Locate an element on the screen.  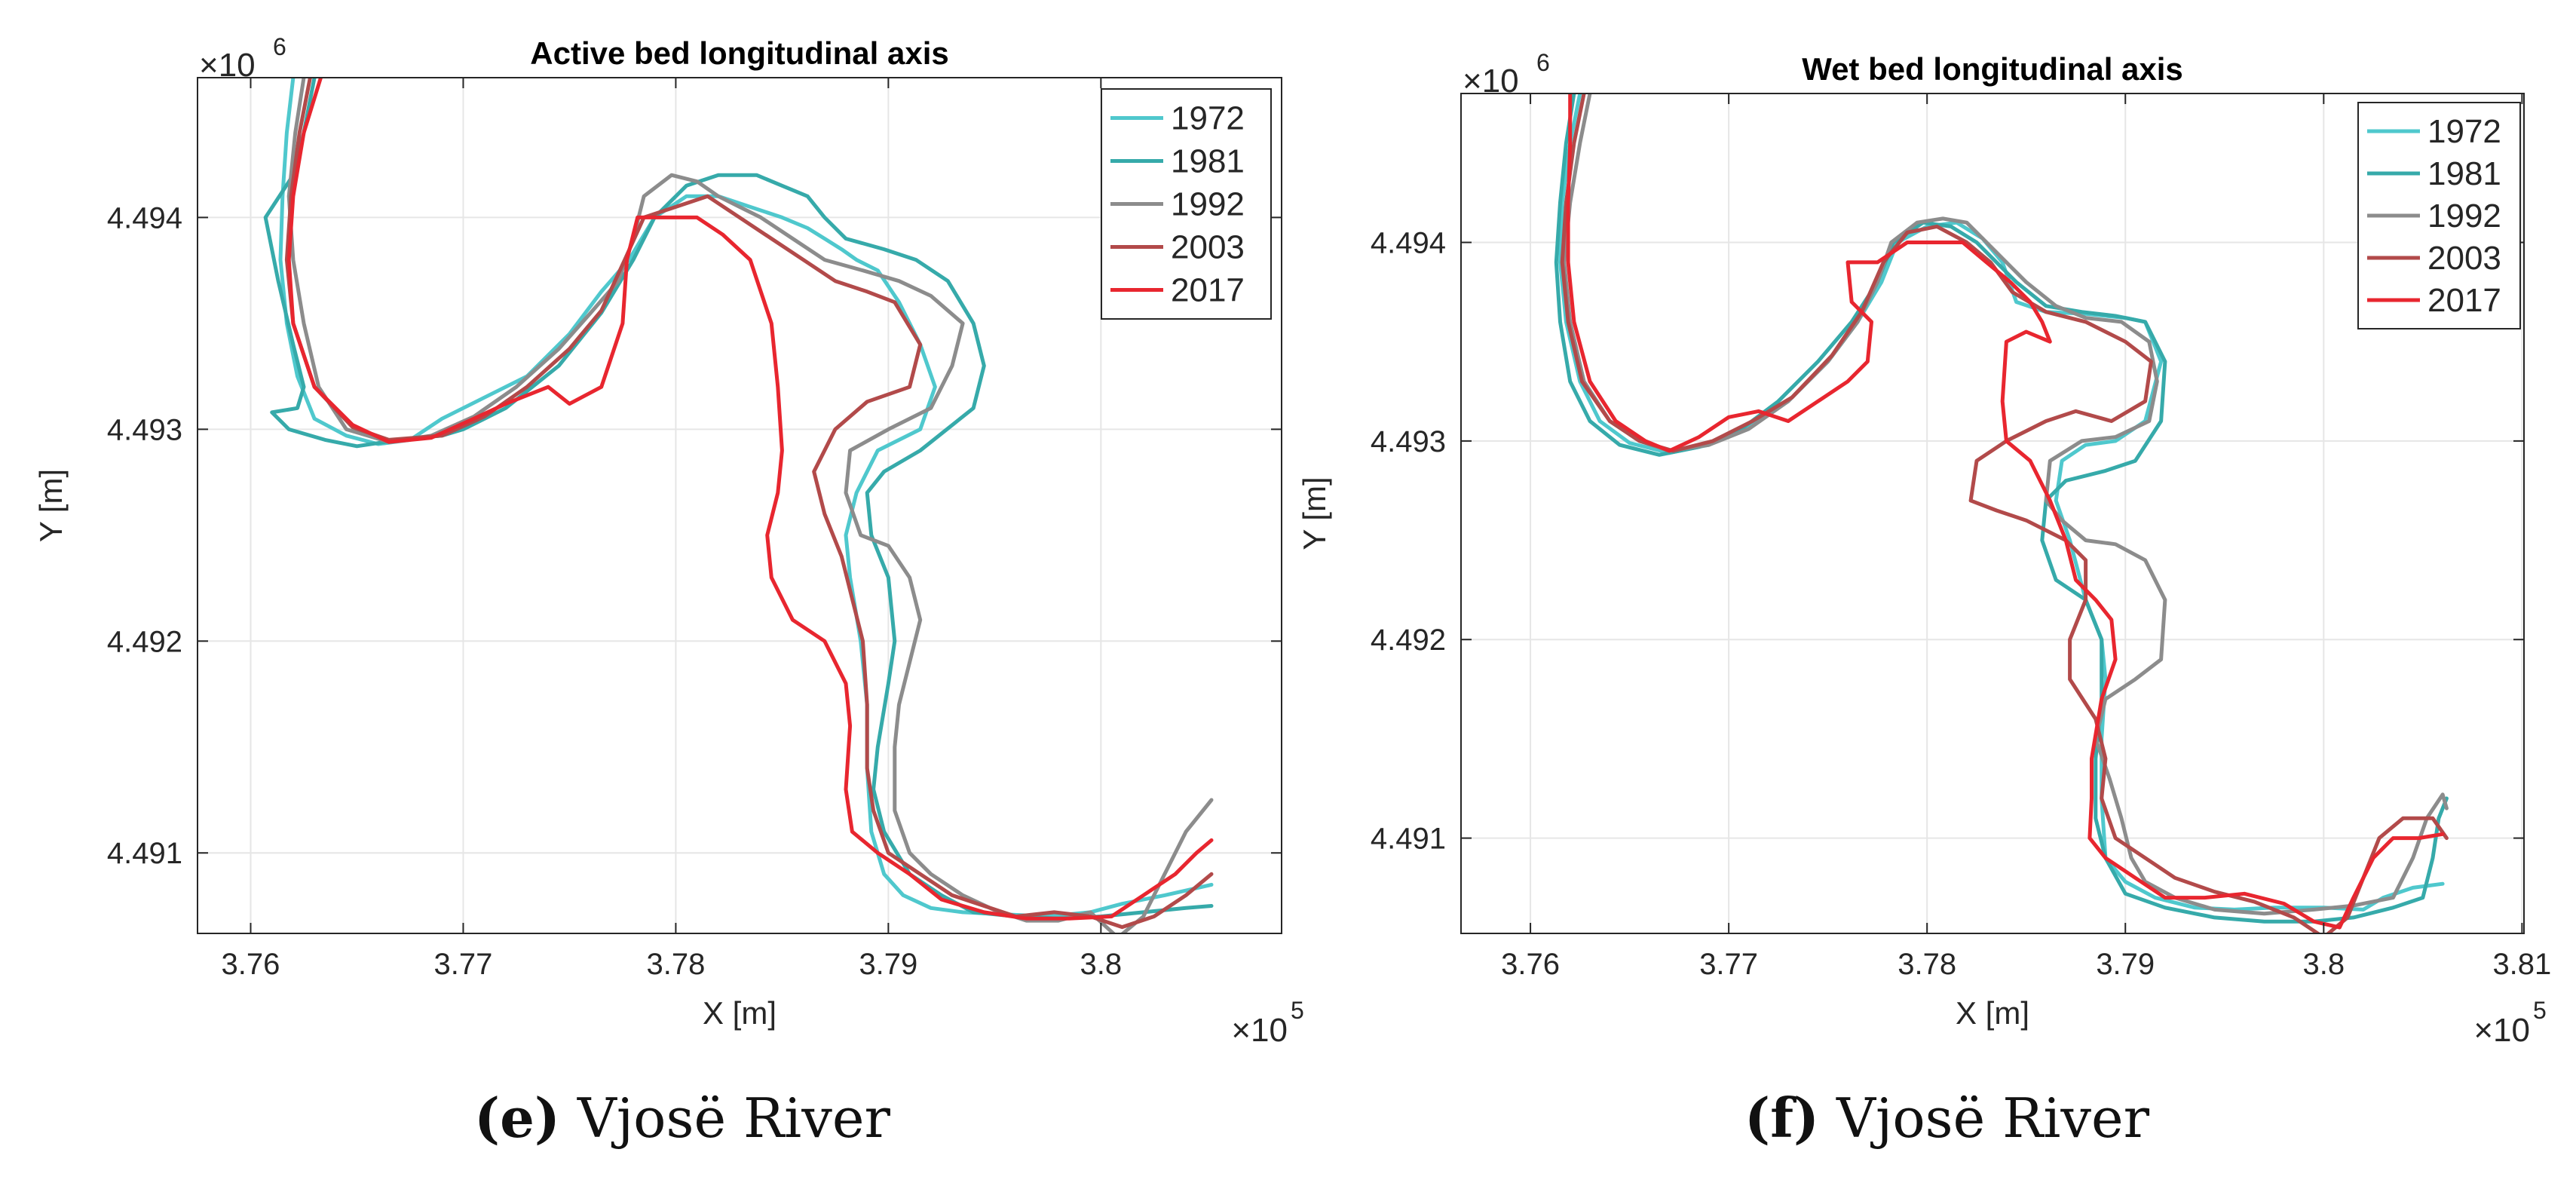
chart2-xtick-label-3: 3.79 is located at coordinates (2125, 964).